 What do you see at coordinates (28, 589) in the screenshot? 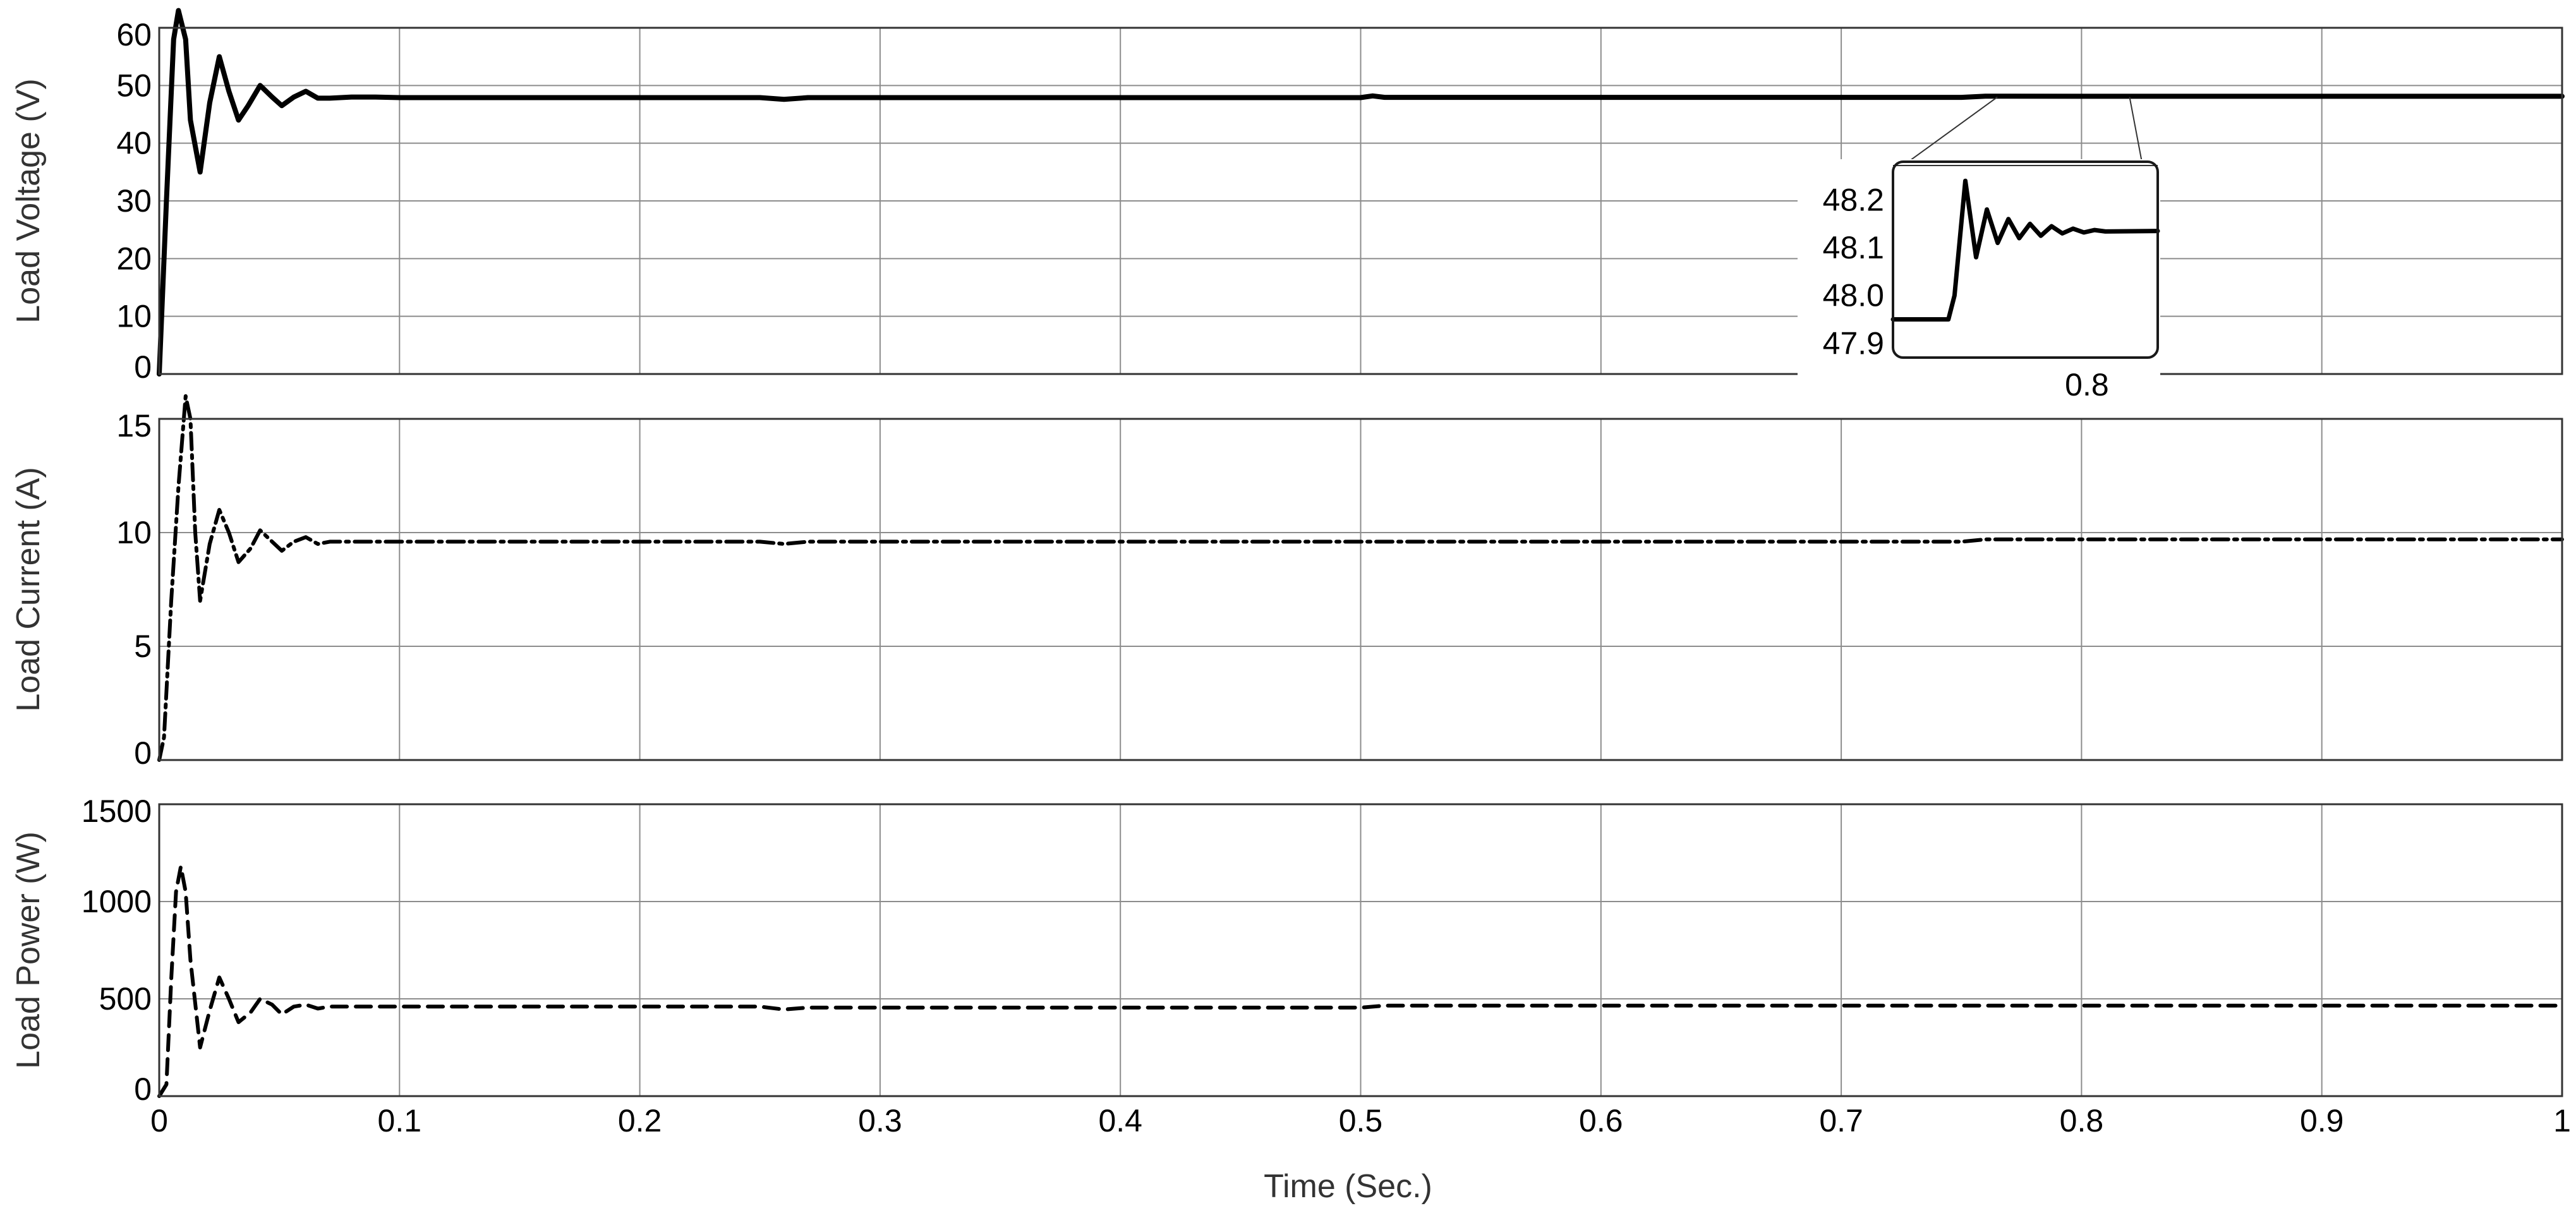
I see `current-y-axis-label: Load Current (A)` at bounding box center [28, 589].